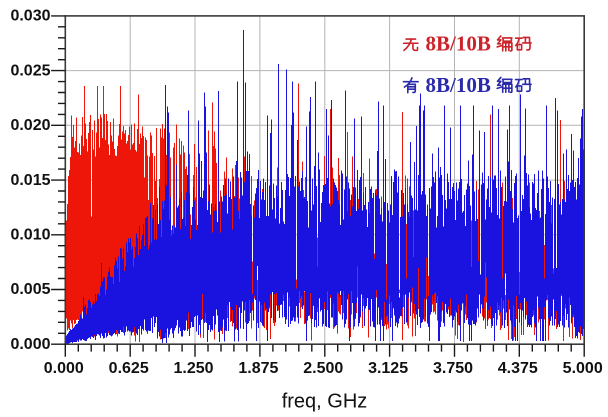 The width and height of the screenshot is (608, 417). What do you see at coordinates (193, 368) in the screenshot?
I see `svg-text: 1.250` at bounding box center [193, 368].